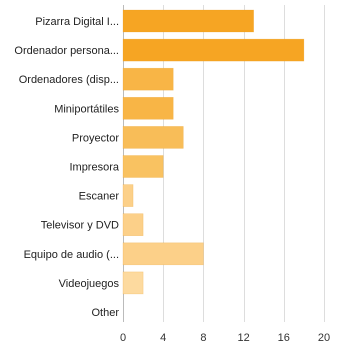  I want to click on category-label: Escaner, so click(99, 197).